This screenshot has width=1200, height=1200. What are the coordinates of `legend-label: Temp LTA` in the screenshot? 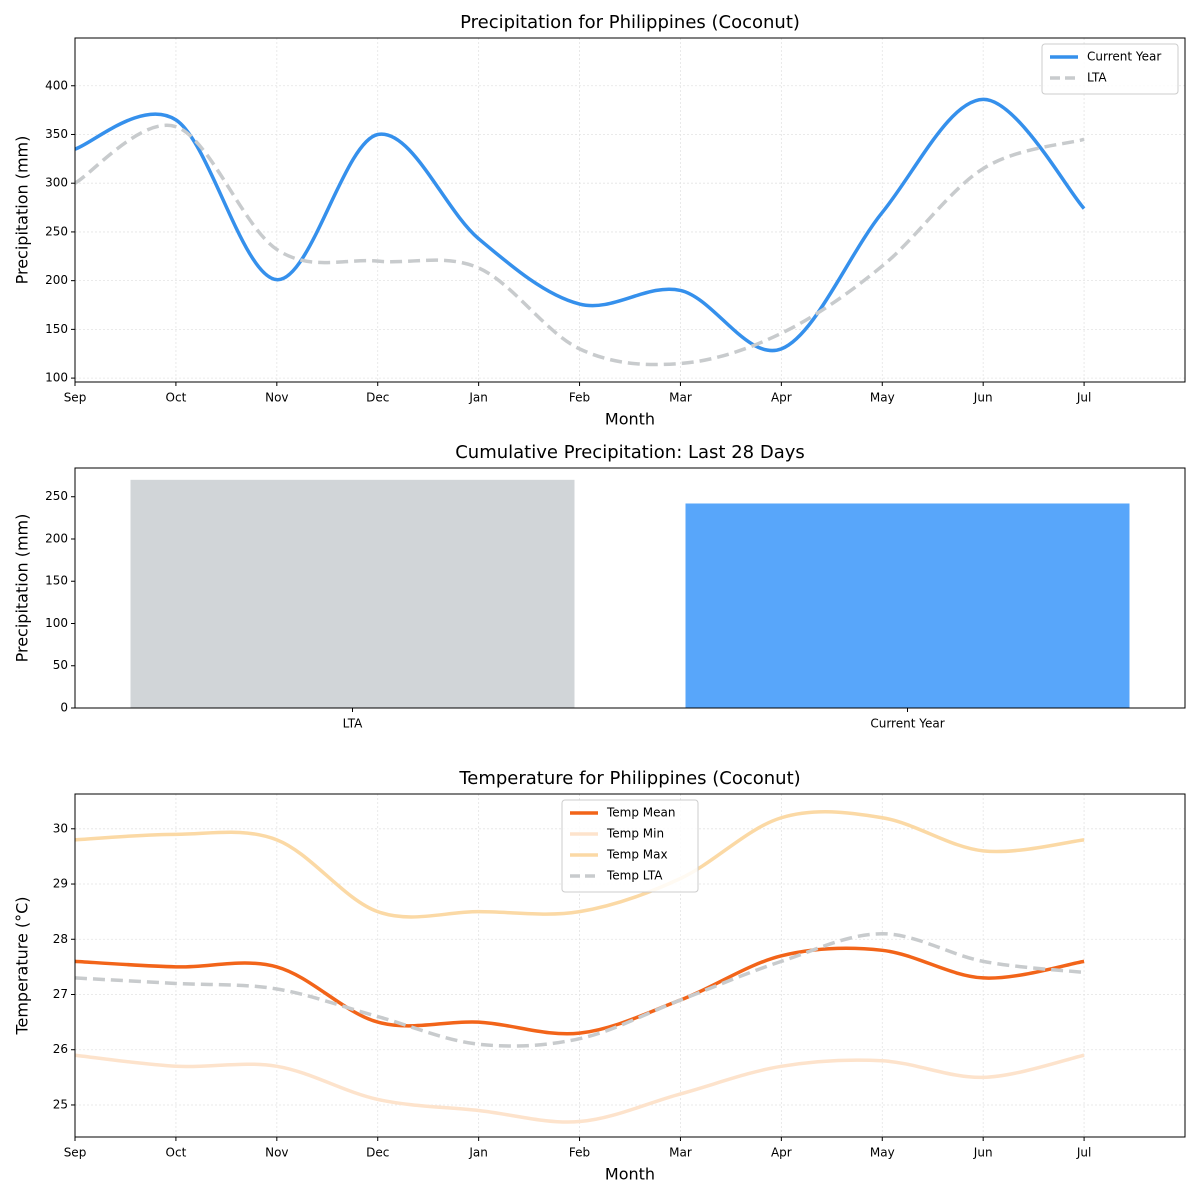 It's located at (634, 876).